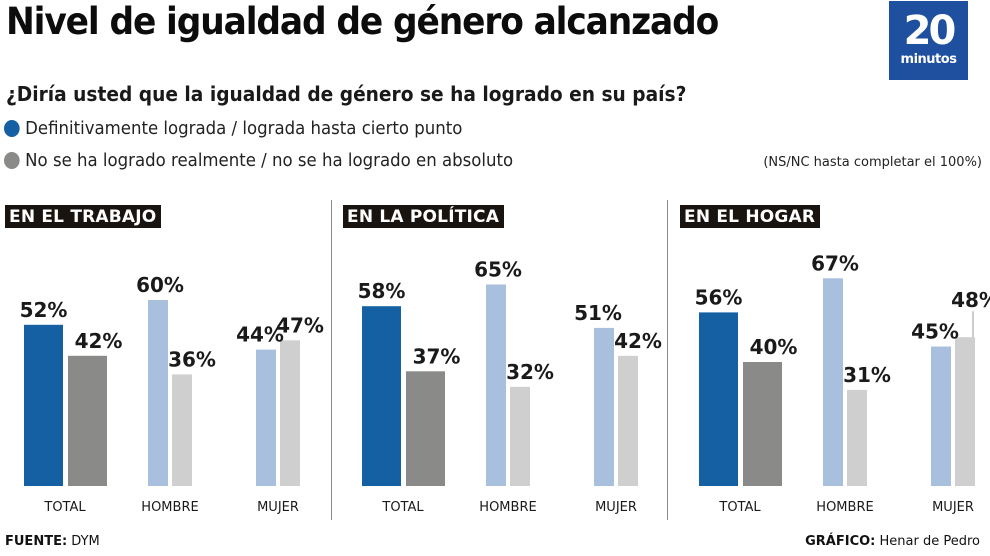 The height and width of the screenshot is (556, 990). What do you see at coordinates (844, 507) in the screenshot?
I see `category-label-en-el-hogar-hombre: HOMBRE` at bounding box center [844, 507].